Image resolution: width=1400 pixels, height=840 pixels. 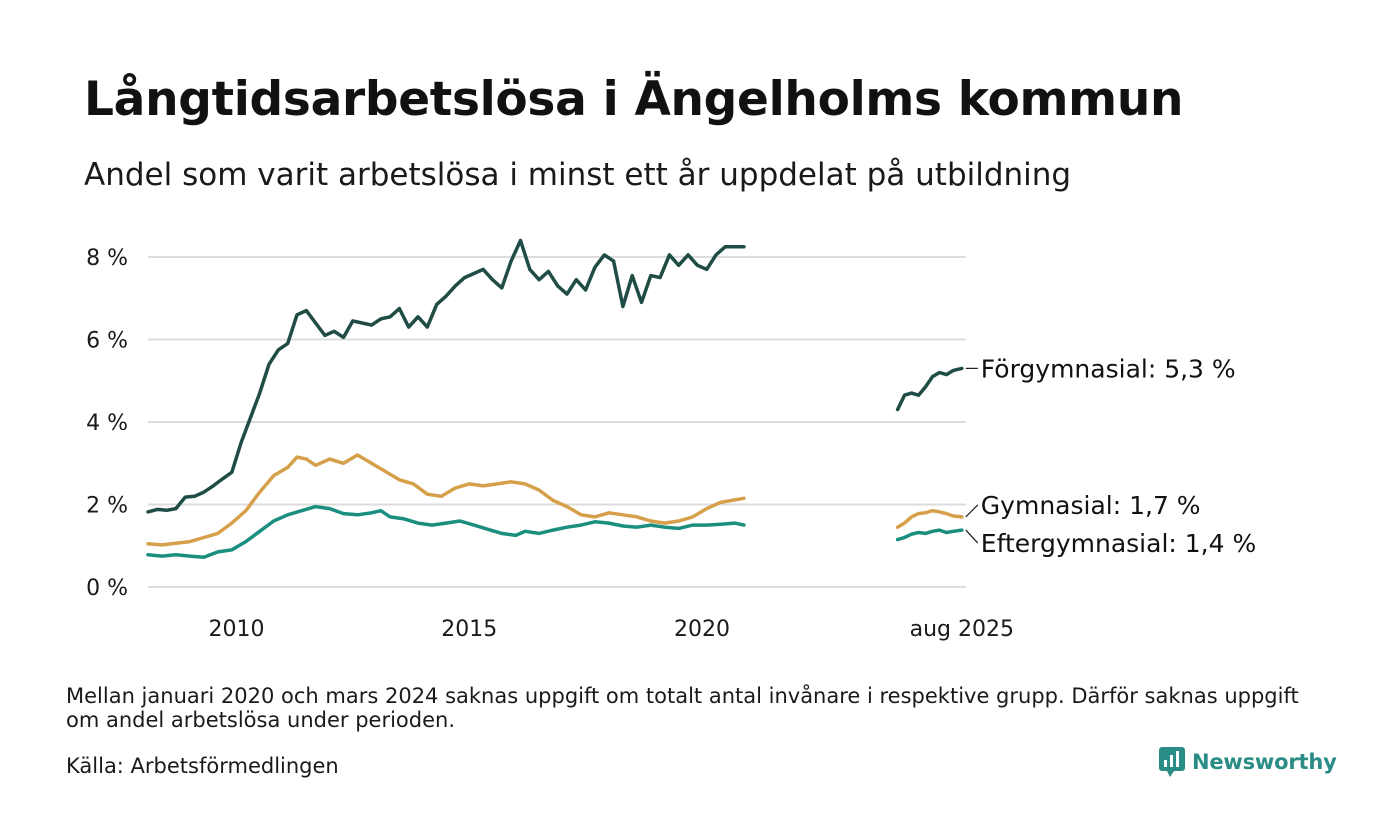 I want to click on source-note: Källa: Arbetsförmedlingen, so click(x=202, y=766).